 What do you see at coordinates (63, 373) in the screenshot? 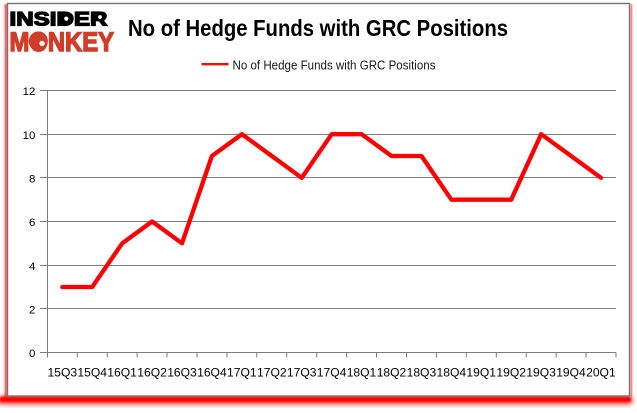
I see `svg-text: 15Q3` at bounding box center [63, 373].